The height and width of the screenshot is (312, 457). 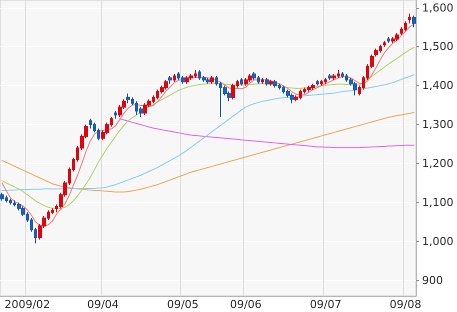 I want to click on y-tick-label: 1,300, so click(x=438, y=125).